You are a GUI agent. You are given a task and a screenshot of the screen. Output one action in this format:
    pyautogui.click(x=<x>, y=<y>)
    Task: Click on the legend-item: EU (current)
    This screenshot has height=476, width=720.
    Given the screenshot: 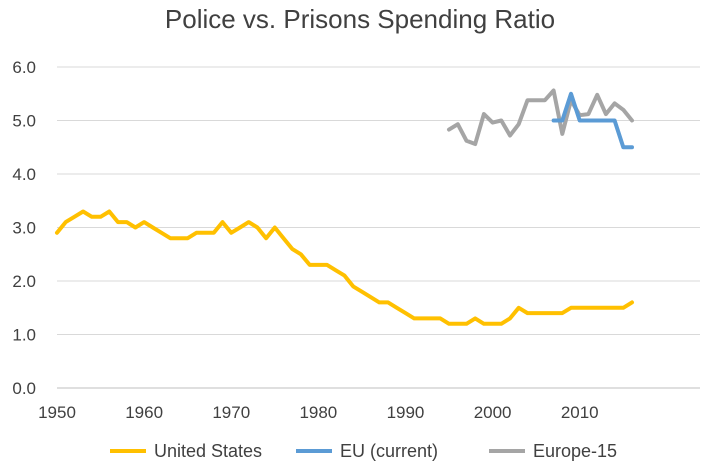 What is the action you would take?
    pyautogui.click(x=367, y=451)
    